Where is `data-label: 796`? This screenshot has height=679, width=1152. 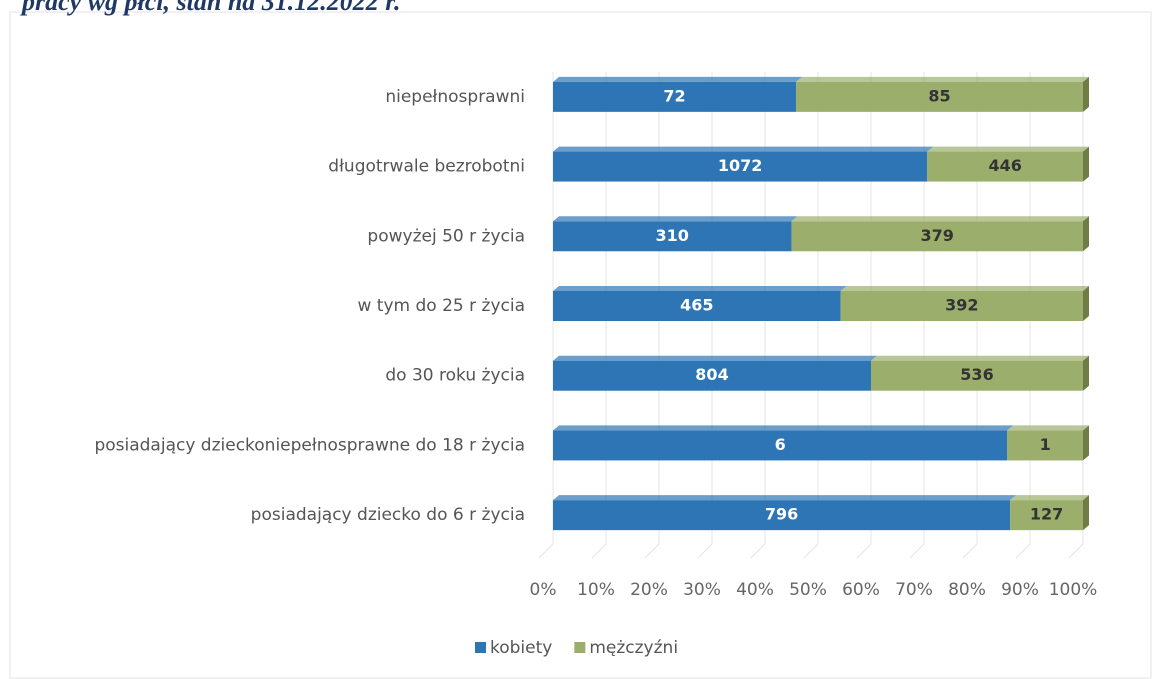
data-label: 796 is located at coordinates (781, 514).